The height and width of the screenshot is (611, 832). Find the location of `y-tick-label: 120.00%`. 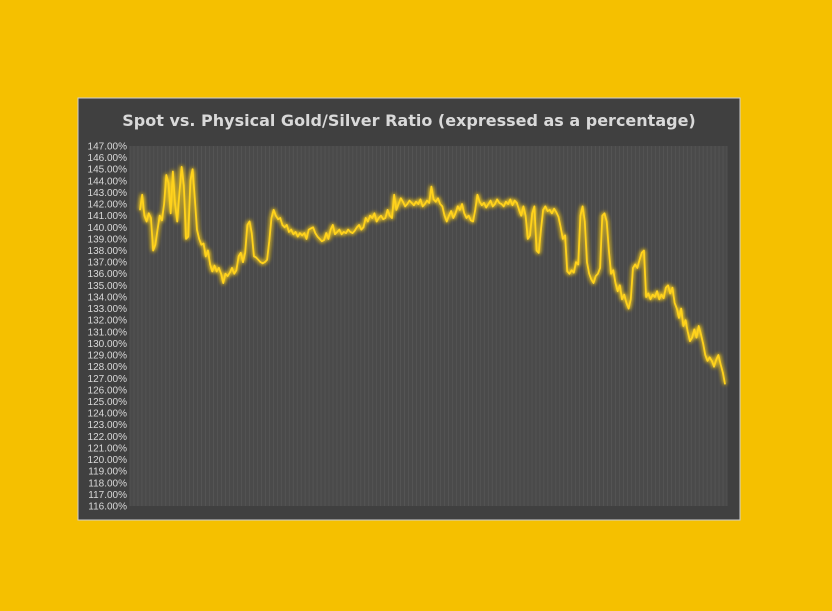

y-tick-label: 120.00% is located at coordinates (108, 460).